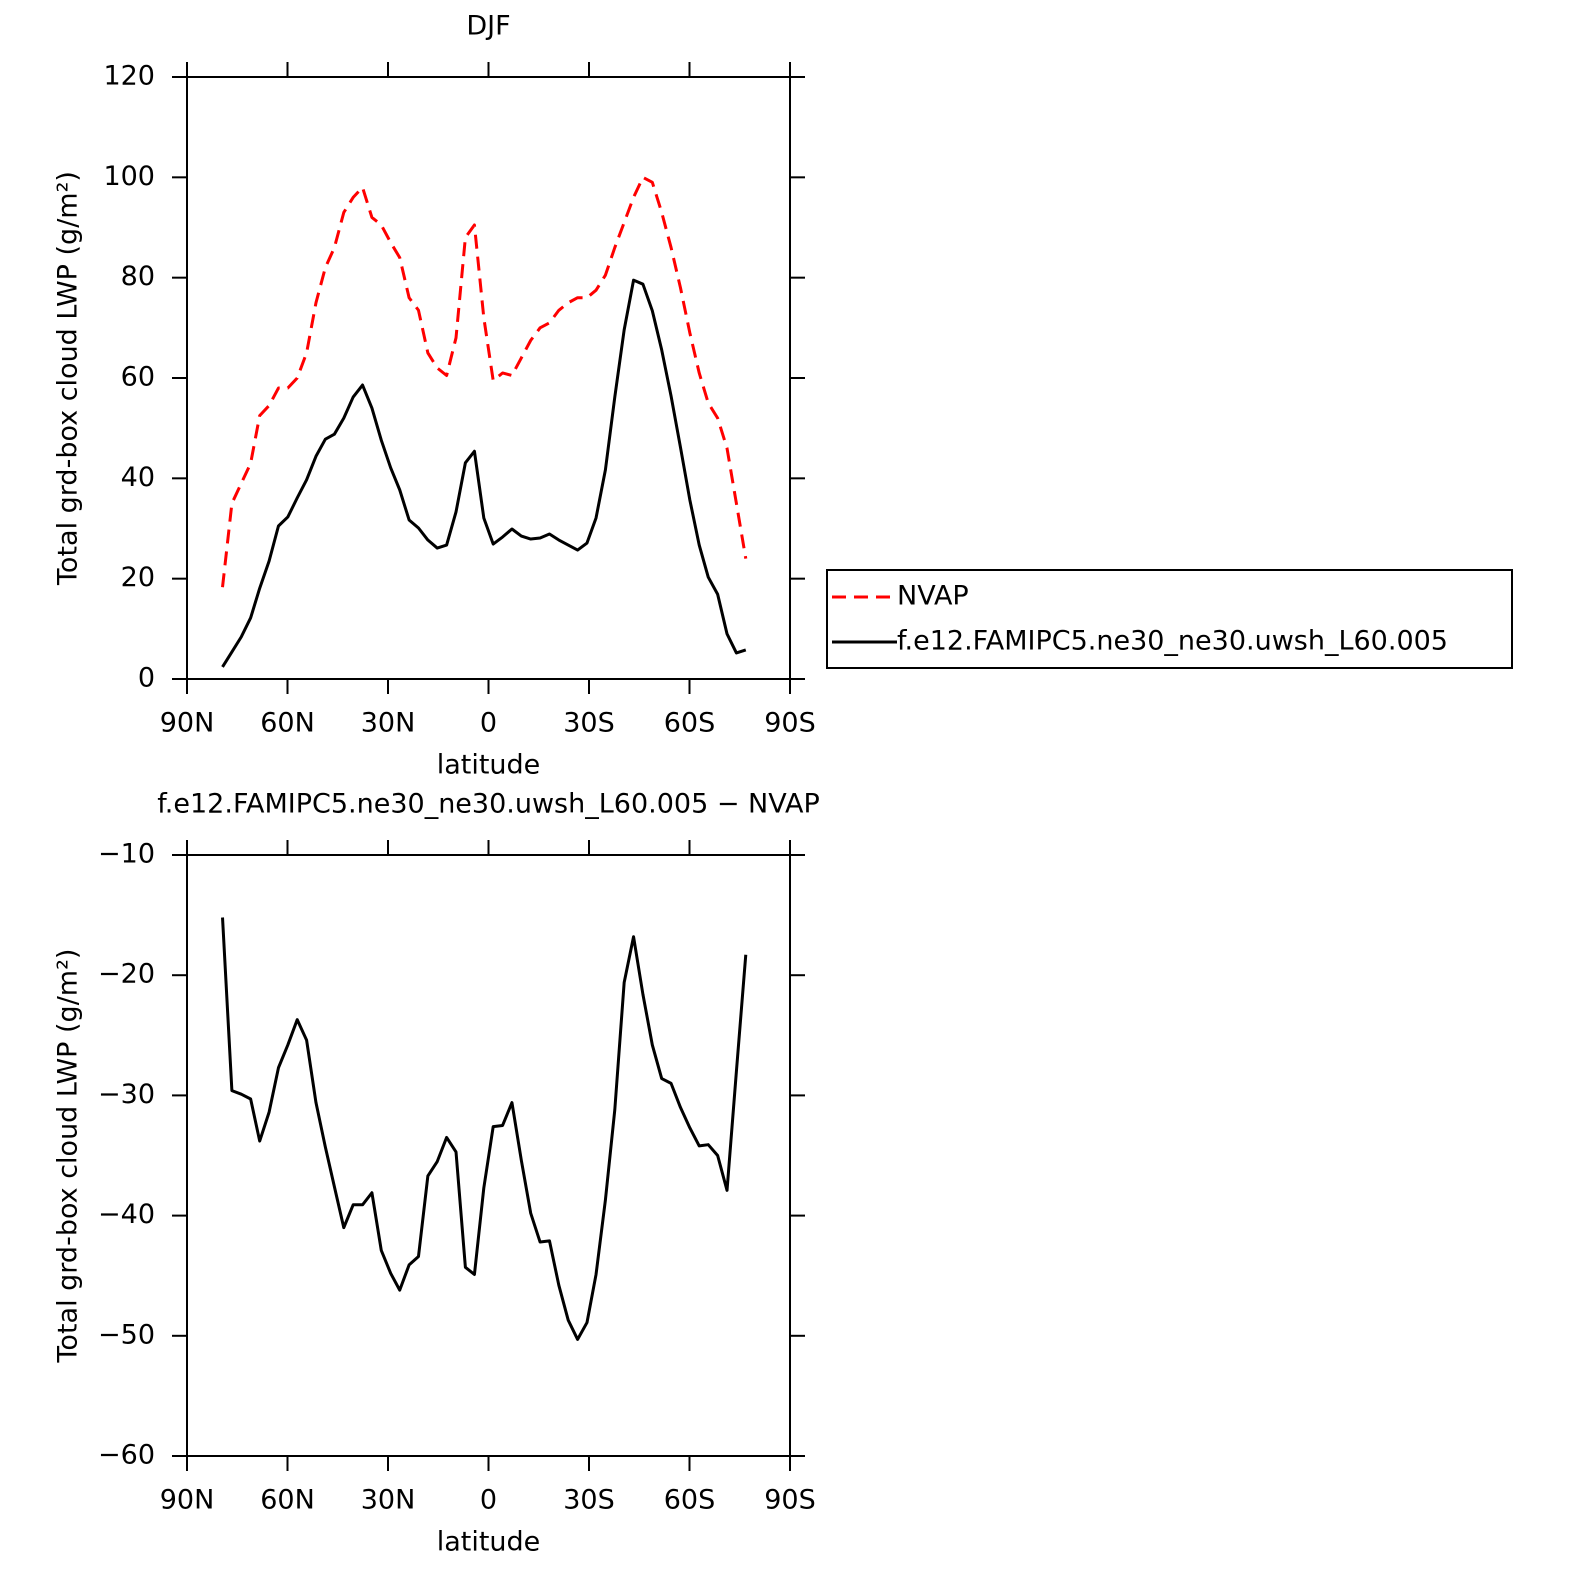  Describe the element at coordinates (138, 276) in the screenshot. I see `y-tick-label: 80` at that location.